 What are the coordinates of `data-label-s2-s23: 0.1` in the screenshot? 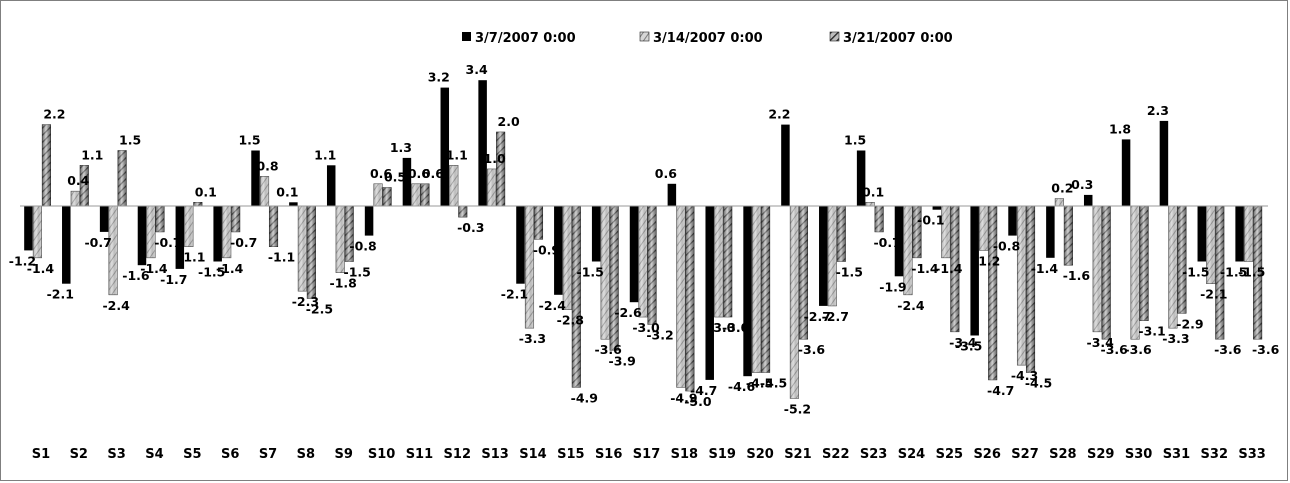 It's located at (873, 191).